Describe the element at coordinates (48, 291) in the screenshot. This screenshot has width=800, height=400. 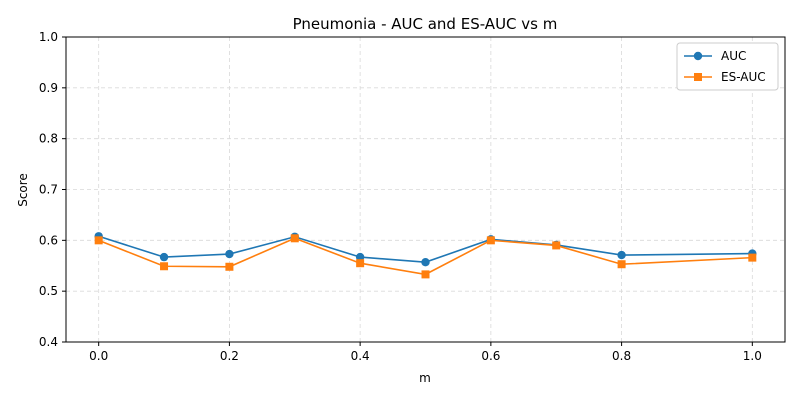
I see `y-tick-label: 0.5` at that location.